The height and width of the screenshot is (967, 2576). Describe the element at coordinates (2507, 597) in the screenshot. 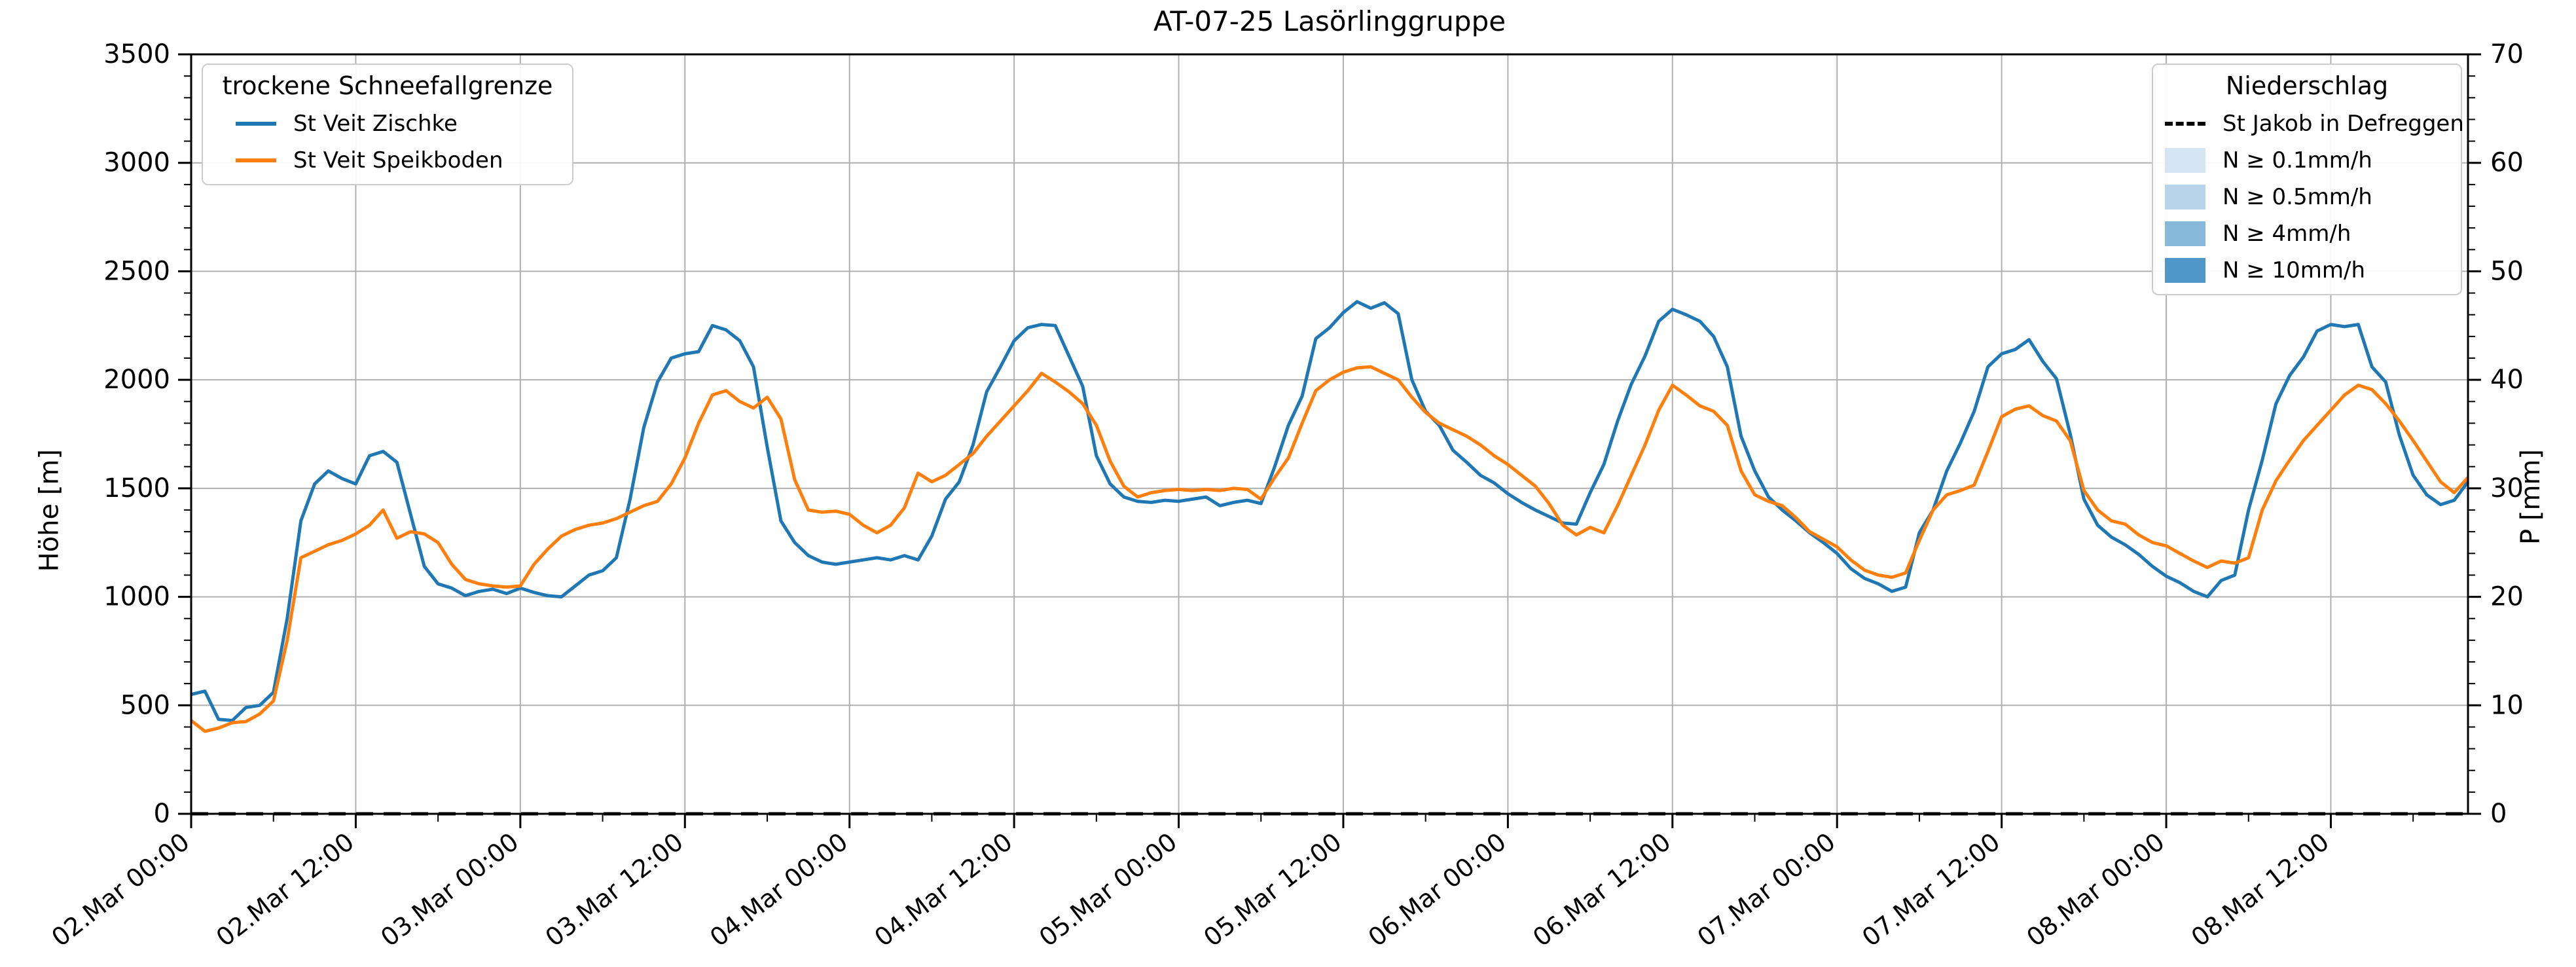

I see `y2-tick-label: 20` at that location.